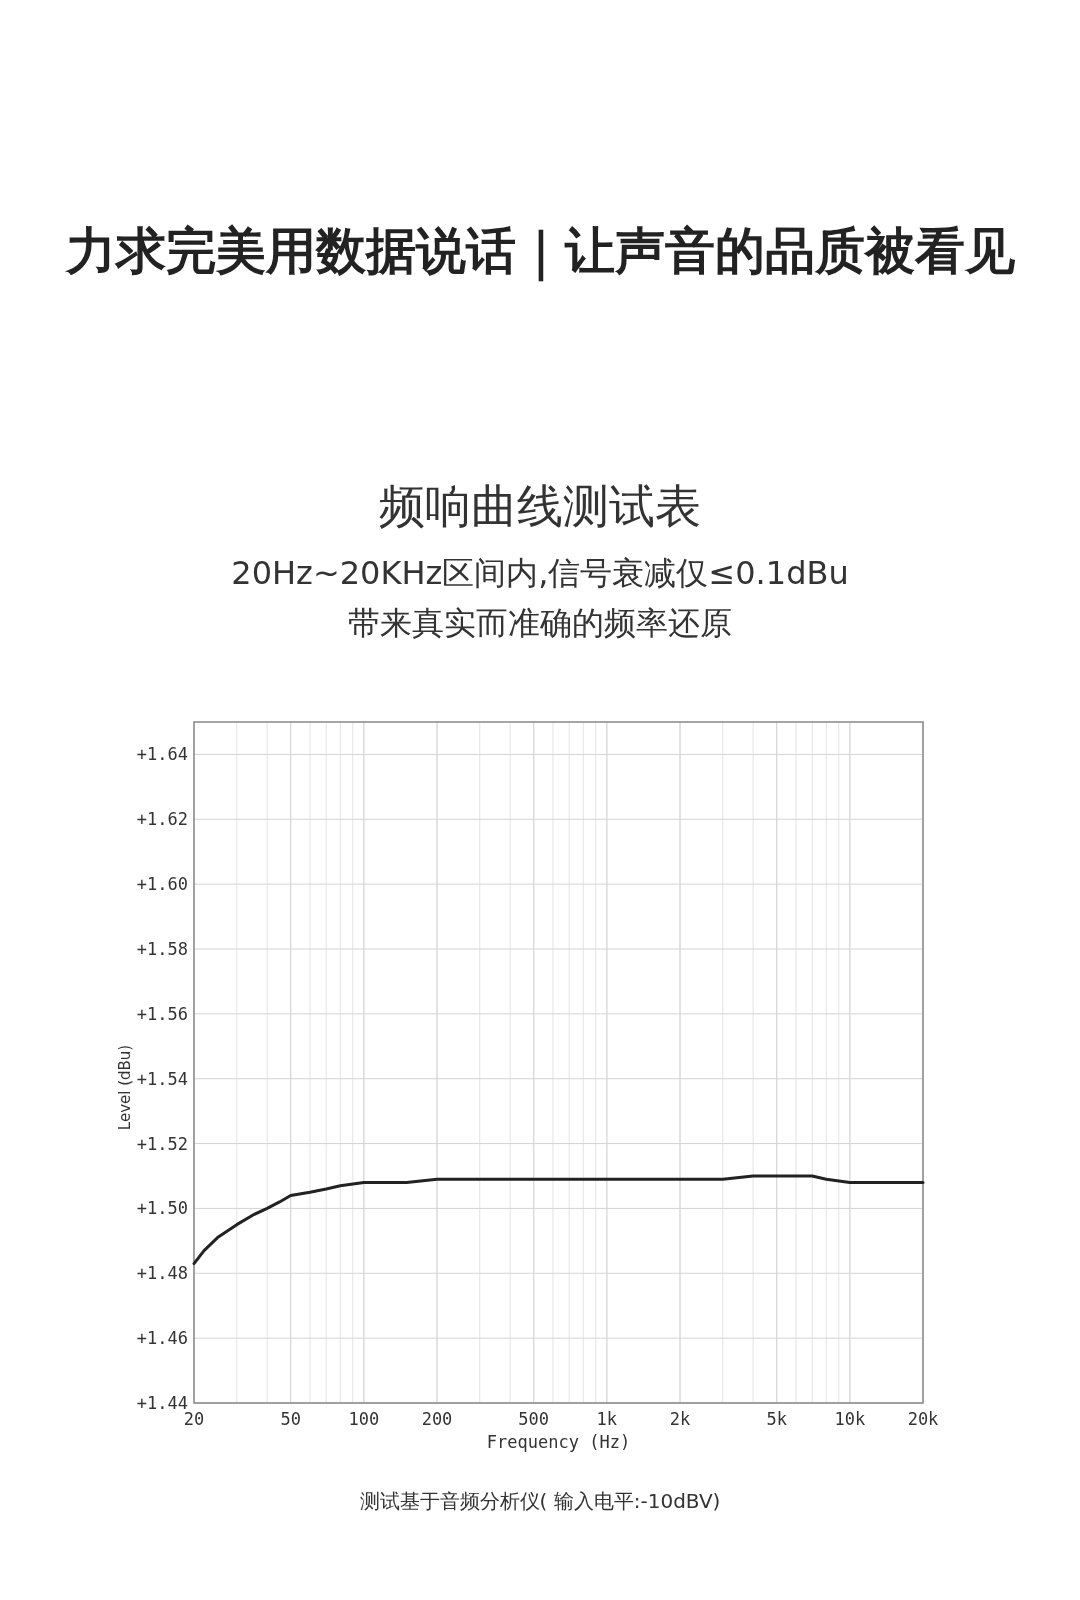 This screenshot has width=1080, height=1600. Describe the element at coordinates (162, 1338) in the screenshot. I see `y-tick-label: +1.46` at that location.